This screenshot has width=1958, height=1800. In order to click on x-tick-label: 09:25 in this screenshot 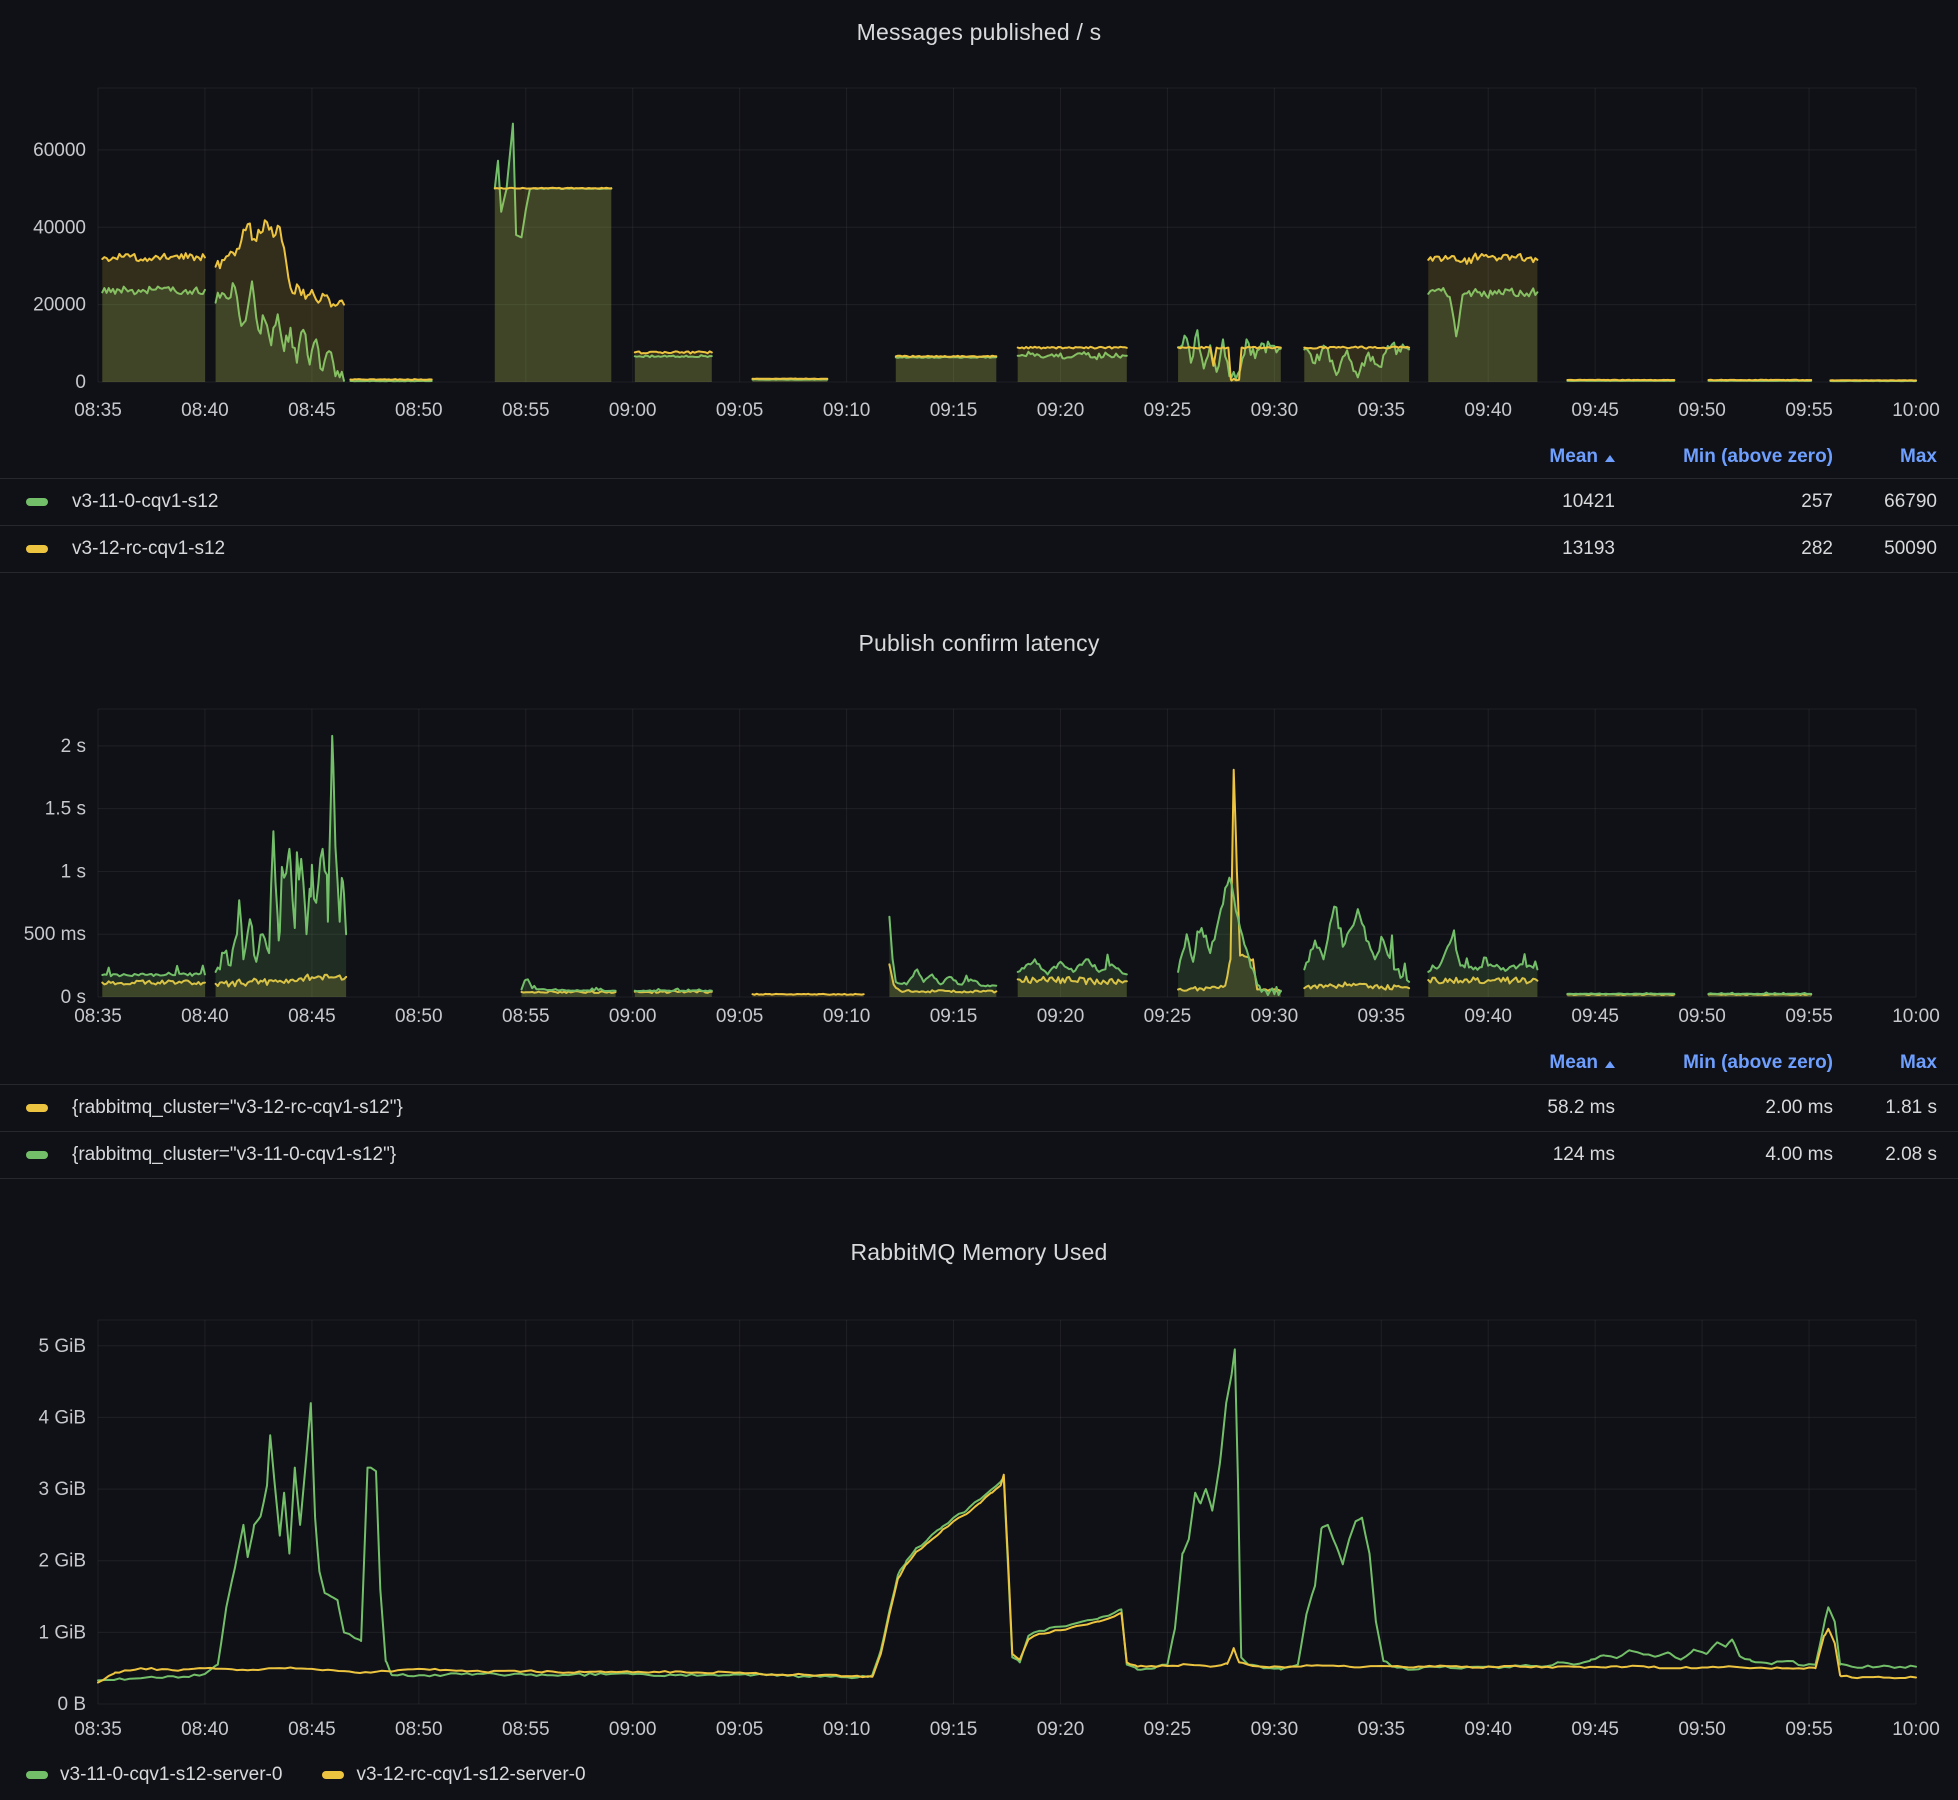, I will do `click(1168, 1016)`.